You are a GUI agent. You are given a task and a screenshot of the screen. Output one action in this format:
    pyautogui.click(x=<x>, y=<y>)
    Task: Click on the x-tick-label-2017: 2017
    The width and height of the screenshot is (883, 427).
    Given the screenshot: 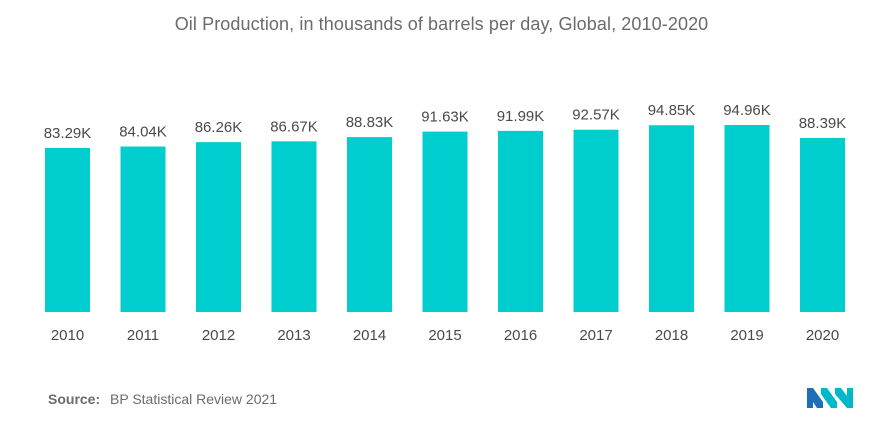 What is the action you would take?
    pyautogui.click(x=595, y=335)
    